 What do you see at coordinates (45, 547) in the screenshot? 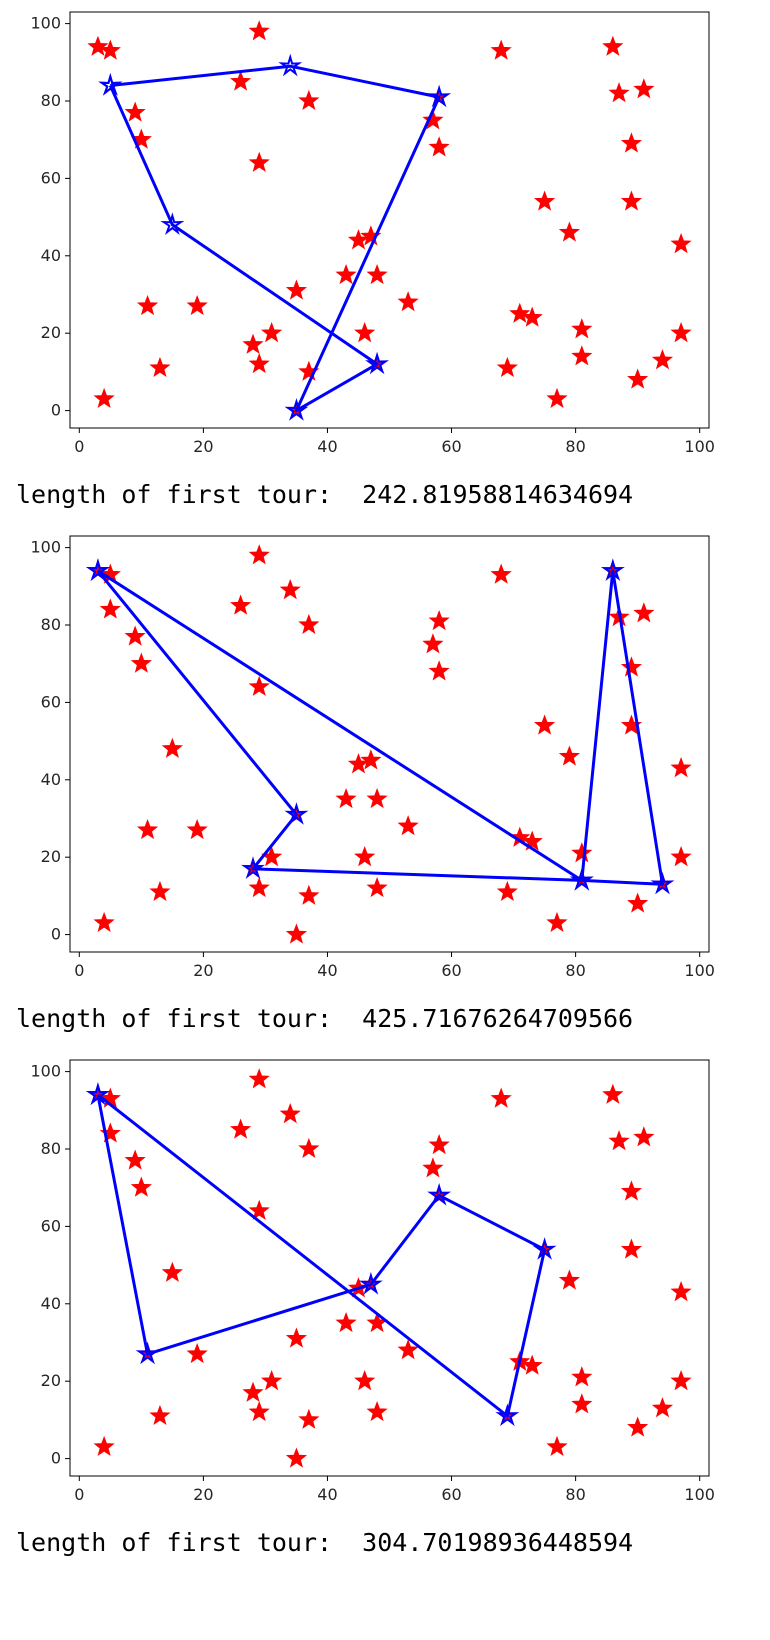
I see `y-tick-label: 100` at bounding box center [45, 547].